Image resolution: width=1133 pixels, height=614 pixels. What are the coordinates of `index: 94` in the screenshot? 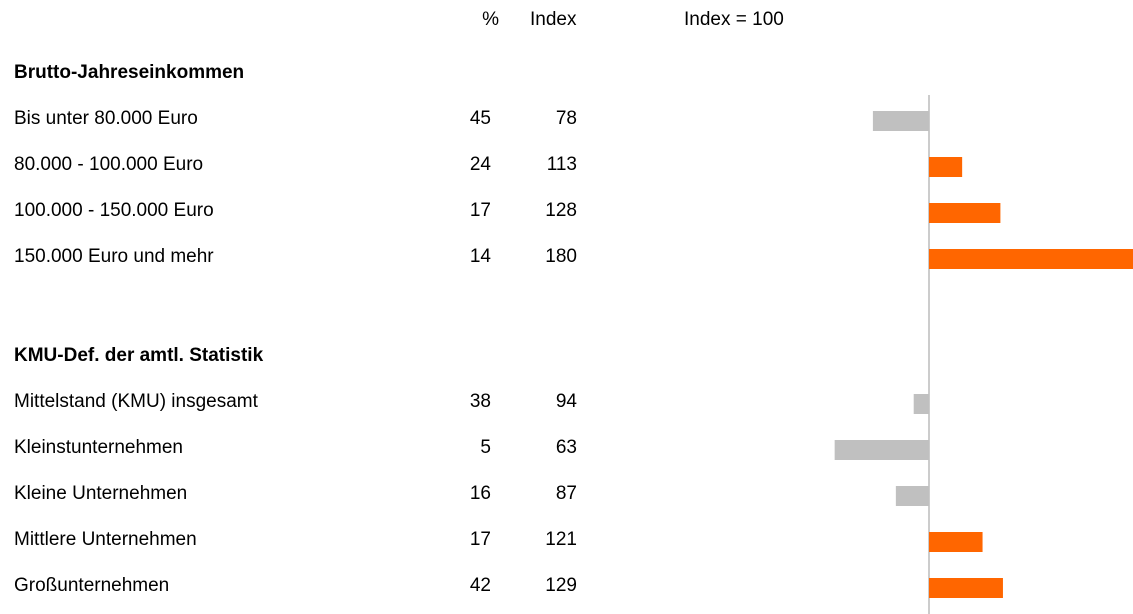 It's located at (567, 401).